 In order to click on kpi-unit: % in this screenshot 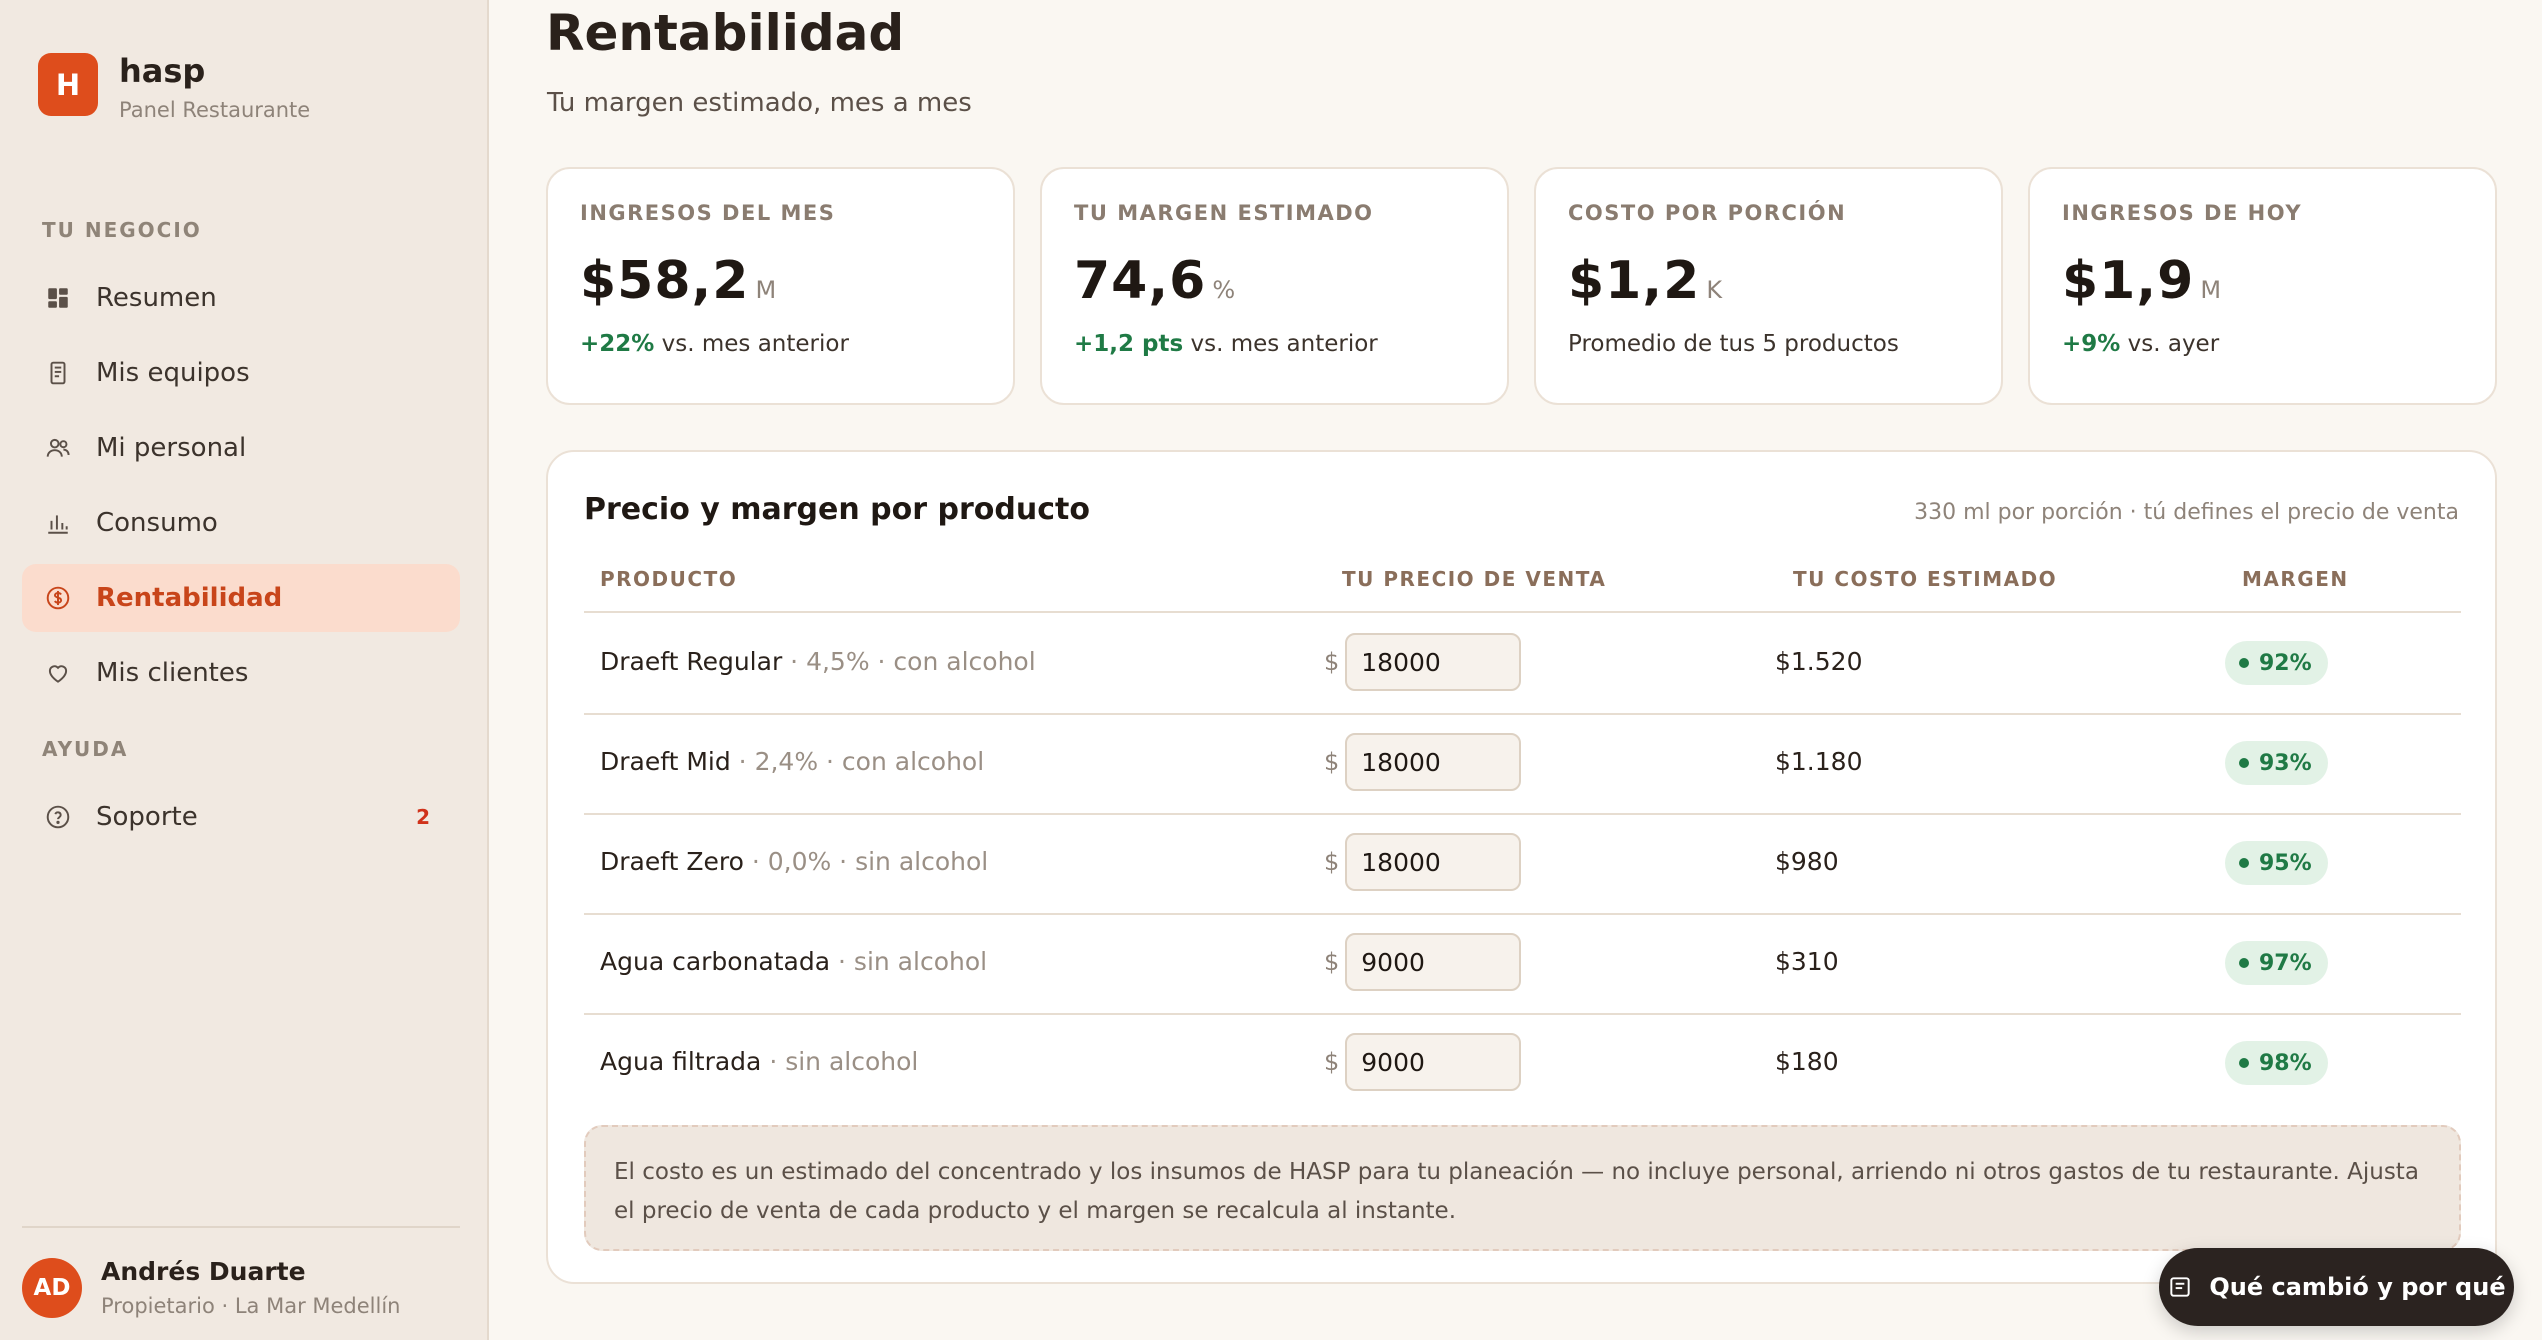, I will do `click(1224, 290)`.